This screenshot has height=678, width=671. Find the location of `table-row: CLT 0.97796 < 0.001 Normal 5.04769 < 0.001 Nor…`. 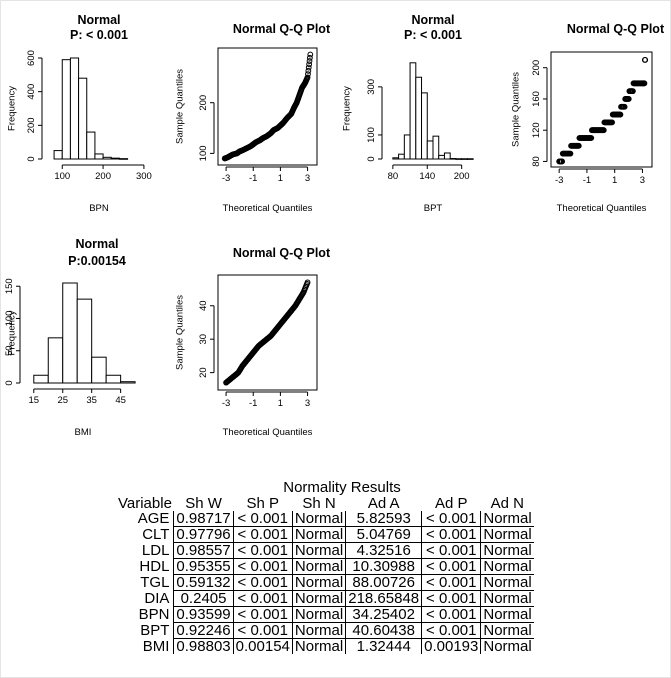

table-row: CLT 0.97796 < 0.001 Normal 5.04769 < 0.001 Nor… is located at coordinates (325, 534).